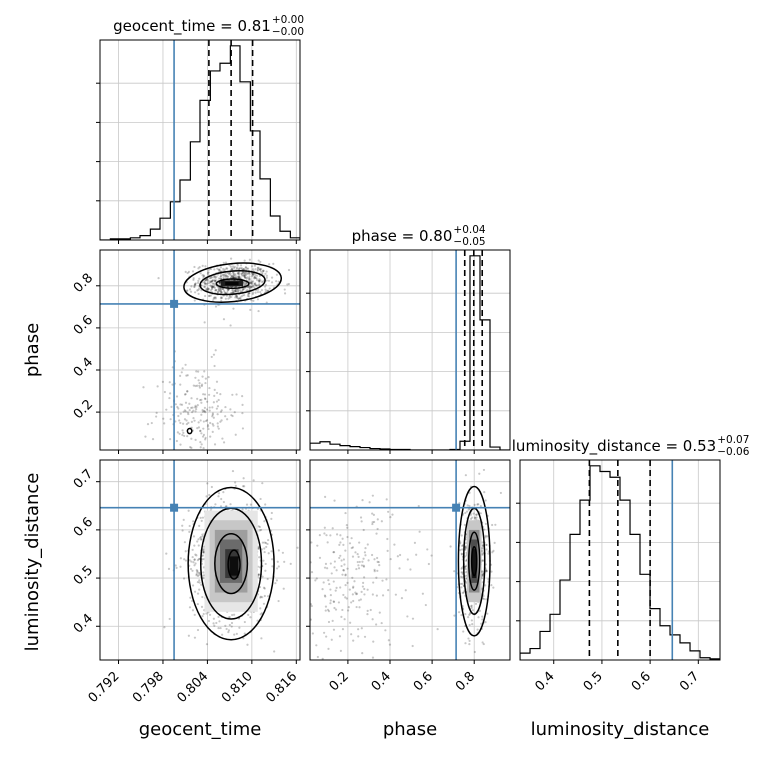  What do you see at coordinates (381, 681) in the screenshot?
I see `x-tick-label: 0.4` at bounding box center [381, 681].